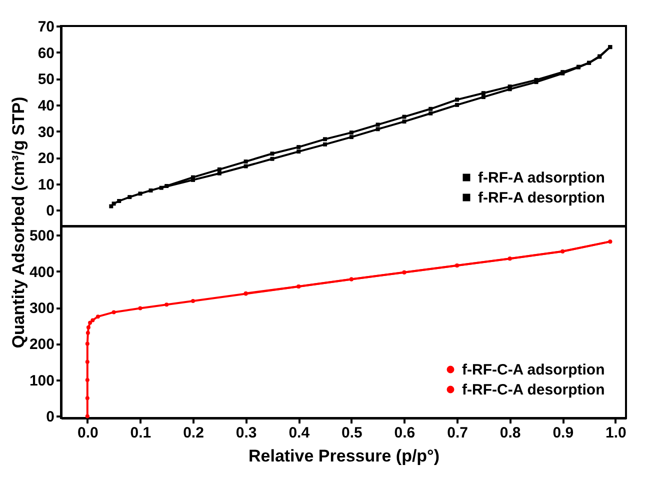 The height and width of the screenshot is (487, 668). Describe the element at coordinates (457, 433) in the screenshot. I see `x-tick-label: 0.7` at that location.